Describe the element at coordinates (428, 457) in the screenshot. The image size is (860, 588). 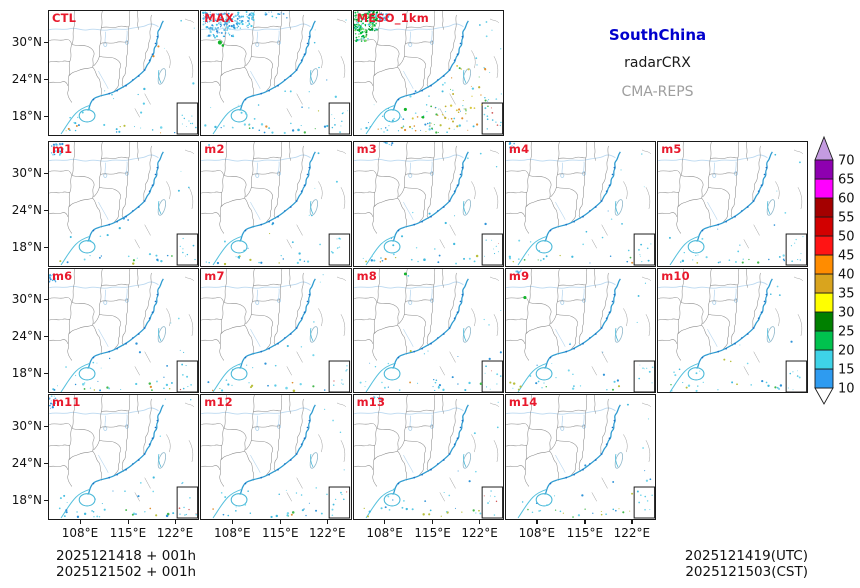
I see `map-m13` at that location.